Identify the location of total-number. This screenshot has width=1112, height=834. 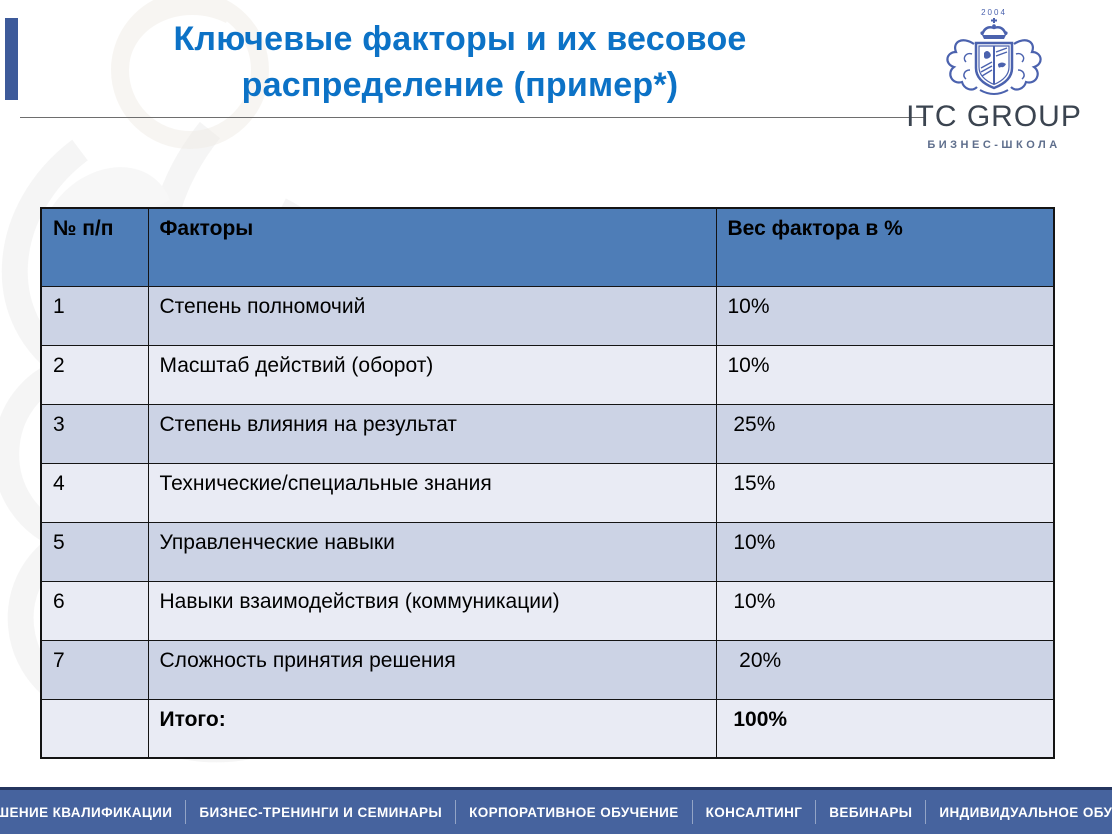
(94, 728).